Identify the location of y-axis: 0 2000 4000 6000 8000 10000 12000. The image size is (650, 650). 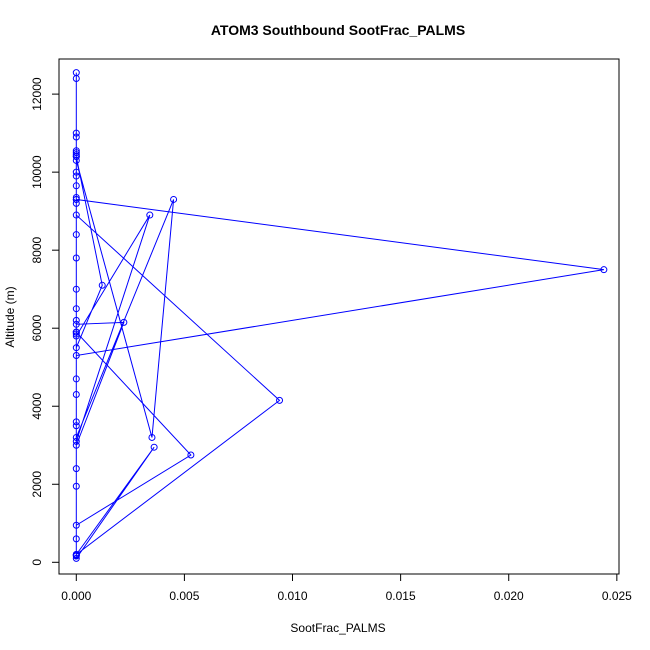
(44, 321).